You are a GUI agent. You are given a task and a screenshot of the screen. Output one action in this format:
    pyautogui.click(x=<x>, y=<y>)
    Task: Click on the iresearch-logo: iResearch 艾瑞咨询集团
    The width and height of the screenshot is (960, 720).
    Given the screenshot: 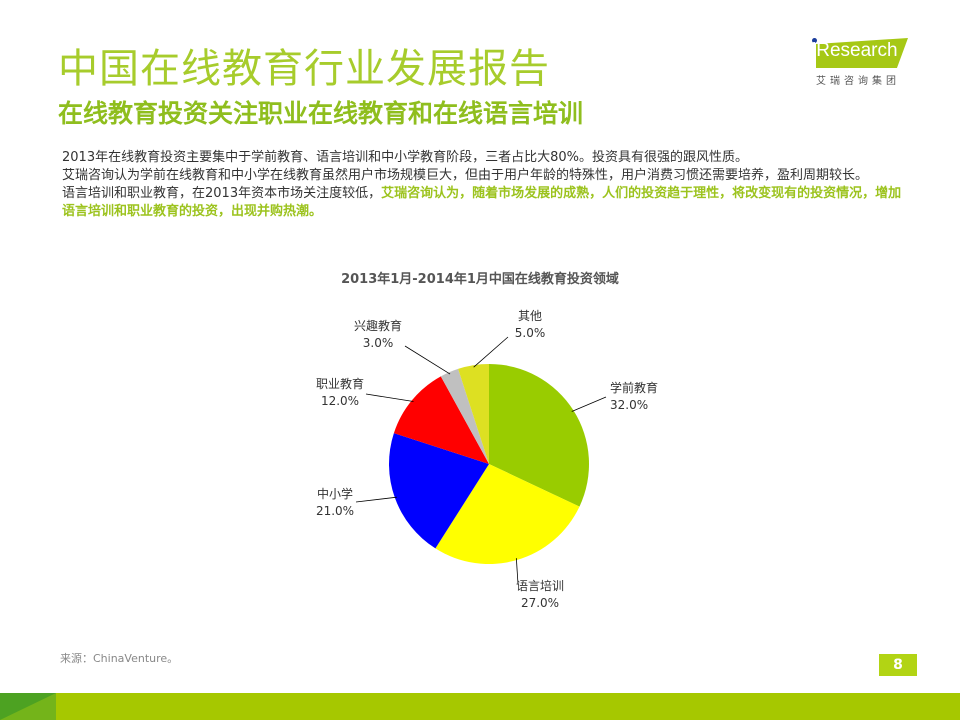 What is the action you would take?
    pyautogui.click(x=863, y=60)
    